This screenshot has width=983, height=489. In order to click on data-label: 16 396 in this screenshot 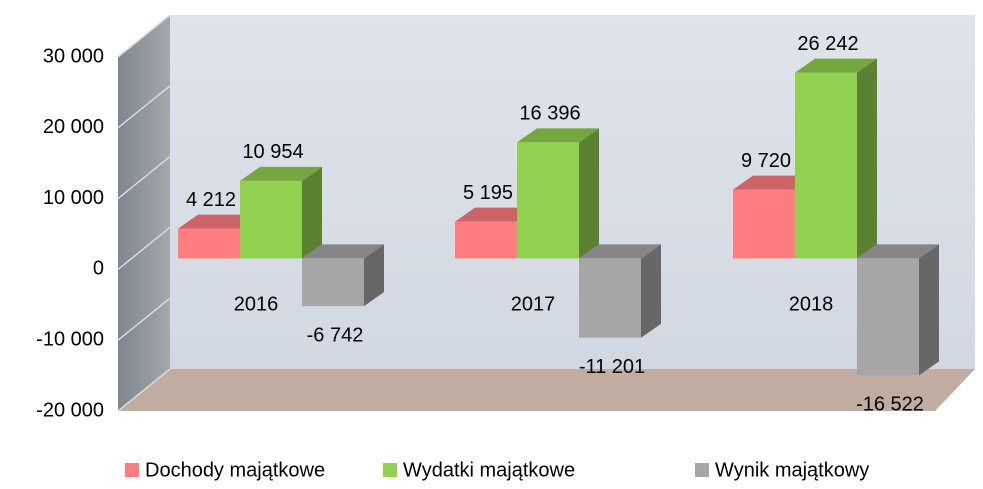, I will do `click(549, 114)`.